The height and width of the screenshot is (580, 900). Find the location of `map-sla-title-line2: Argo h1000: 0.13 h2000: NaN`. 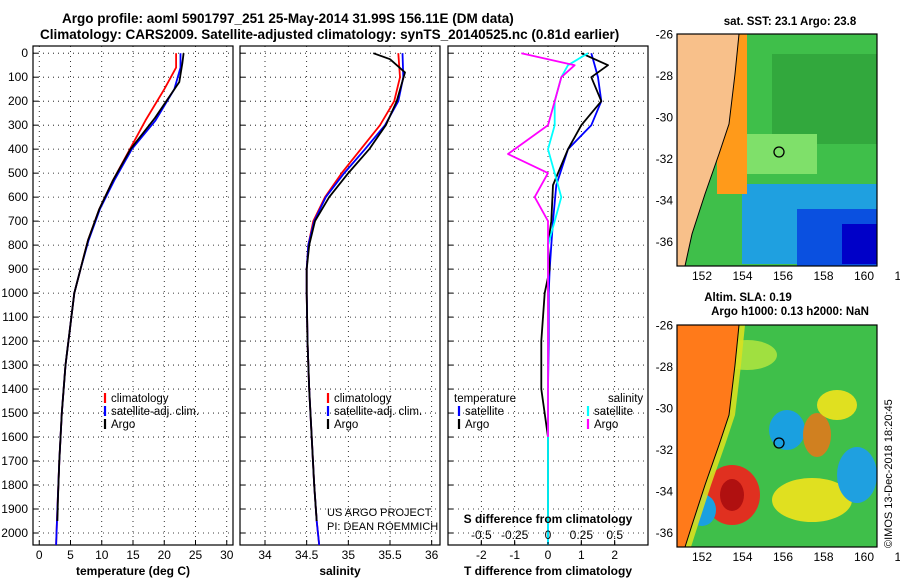

map-sla-title-line2: Argo h1000: 0.13 h2000: NaN is located at coordinates (790, 312).